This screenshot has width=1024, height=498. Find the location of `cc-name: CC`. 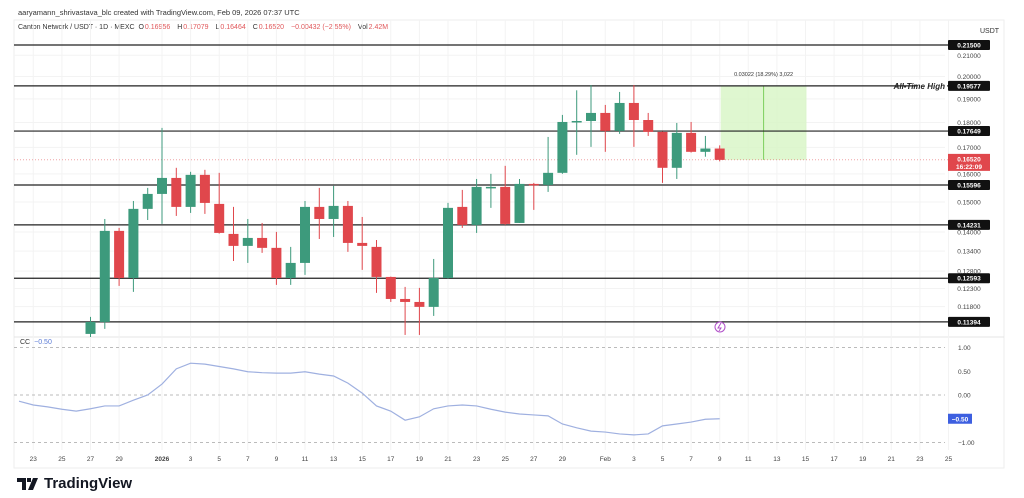

cc-name: CC is located at coordinates (25, 342).